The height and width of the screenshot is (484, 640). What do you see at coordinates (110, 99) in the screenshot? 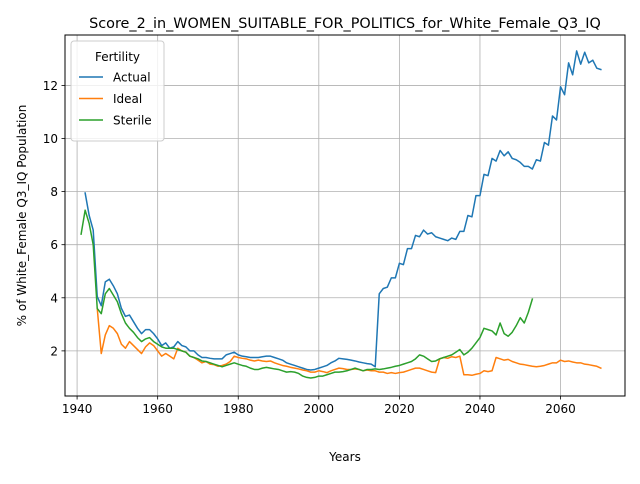
I see `legend-entry-ideal: Ideal` at bounding box center [110, 99].